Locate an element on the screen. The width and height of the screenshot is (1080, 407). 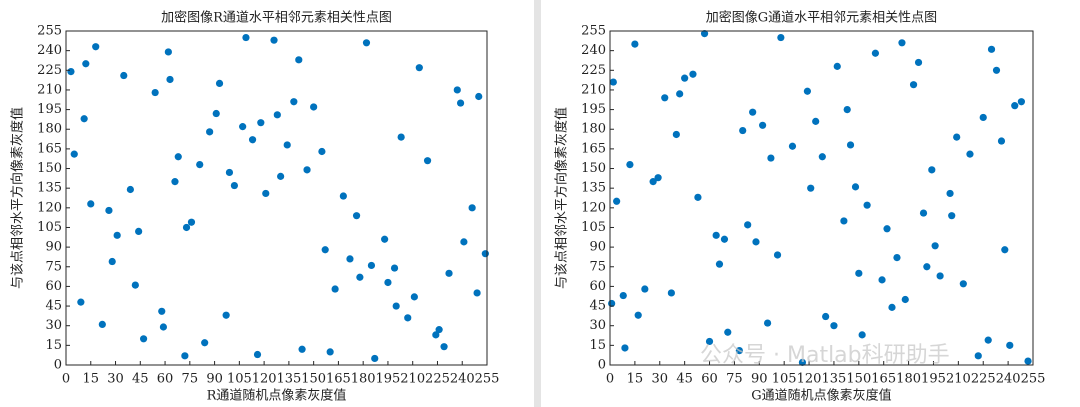
x-tick-label: 255 is located at coordinates (487, 379).